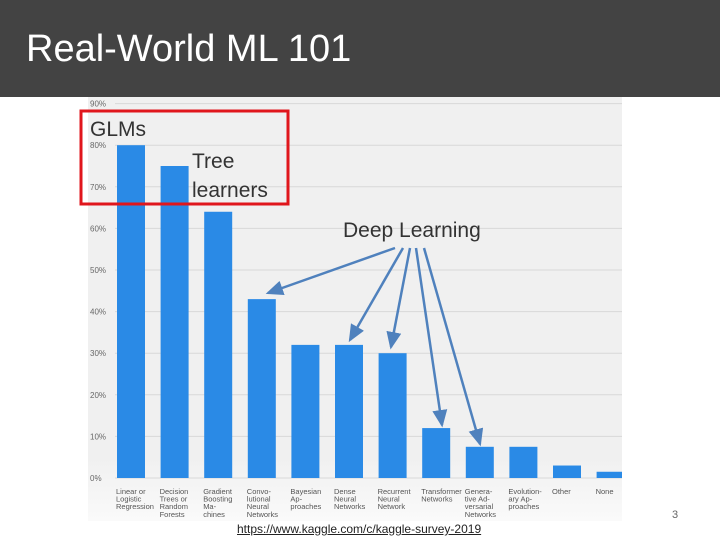 Image resolution: width=720 pixels, height=540 pixels. Describe the element at coordinates (209, 506) in the screenshot. I see `x-tick-label: Ma-` at that location.